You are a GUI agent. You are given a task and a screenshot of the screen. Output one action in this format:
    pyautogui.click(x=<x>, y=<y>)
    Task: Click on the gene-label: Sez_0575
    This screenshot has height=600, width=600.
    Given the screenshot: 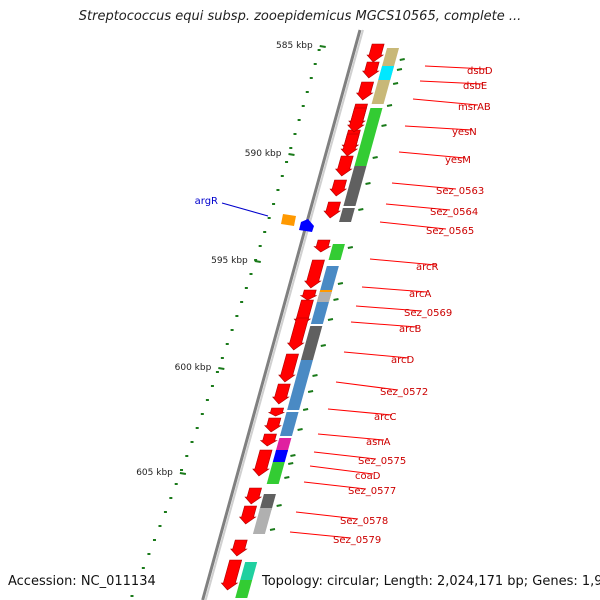 What is the action you would take?
    pyautogui.click(x=382, y=461)
    